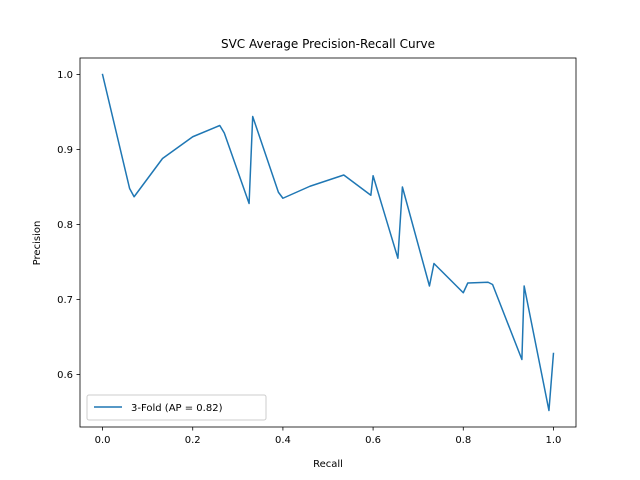 The image size is (640, 480). I want to click on chart-title: SVC Average Precision-Recall Curve, so click(328, 44).